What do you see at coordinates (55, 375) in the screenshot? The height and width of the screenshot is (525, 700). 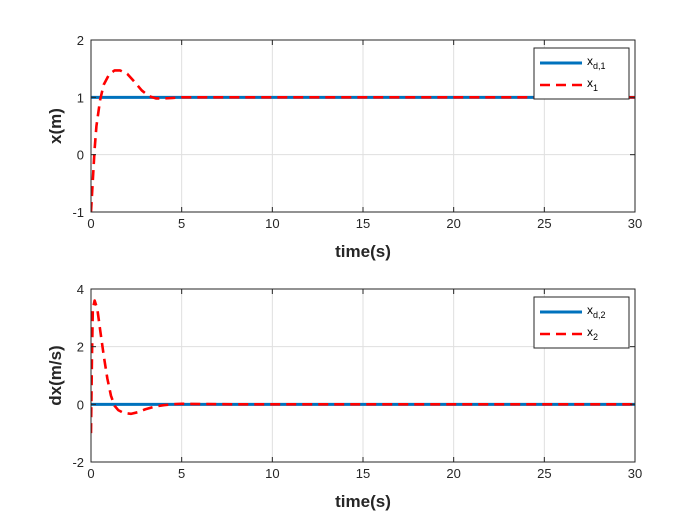 I see `y-axis-label: dx(m/s)` at bounding box center [55, 375].